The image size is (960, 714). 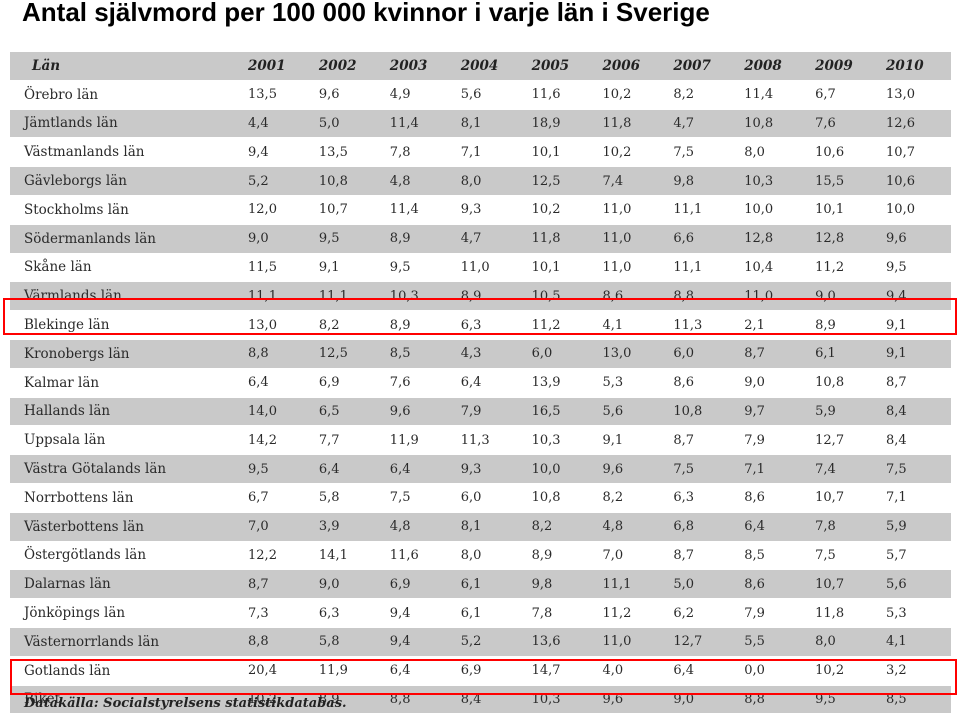 What do you see at coordinates (561, 152) in the screenshot?
I see `rate-value-cell: 10,1` at bounding box center [561, 152].